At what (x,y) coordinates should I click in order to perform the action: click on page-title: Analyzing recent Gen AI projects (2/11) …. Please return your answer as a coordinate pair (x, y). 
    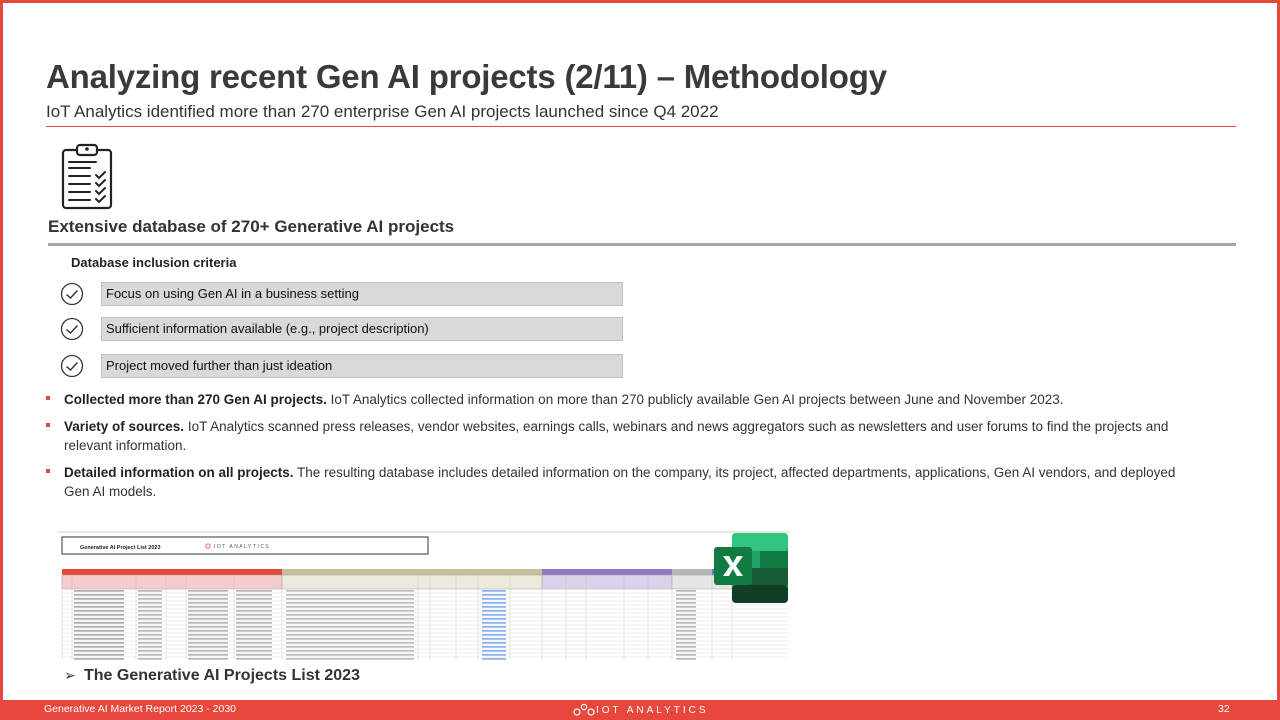
    Looking at the image, I should click on (466, 76).